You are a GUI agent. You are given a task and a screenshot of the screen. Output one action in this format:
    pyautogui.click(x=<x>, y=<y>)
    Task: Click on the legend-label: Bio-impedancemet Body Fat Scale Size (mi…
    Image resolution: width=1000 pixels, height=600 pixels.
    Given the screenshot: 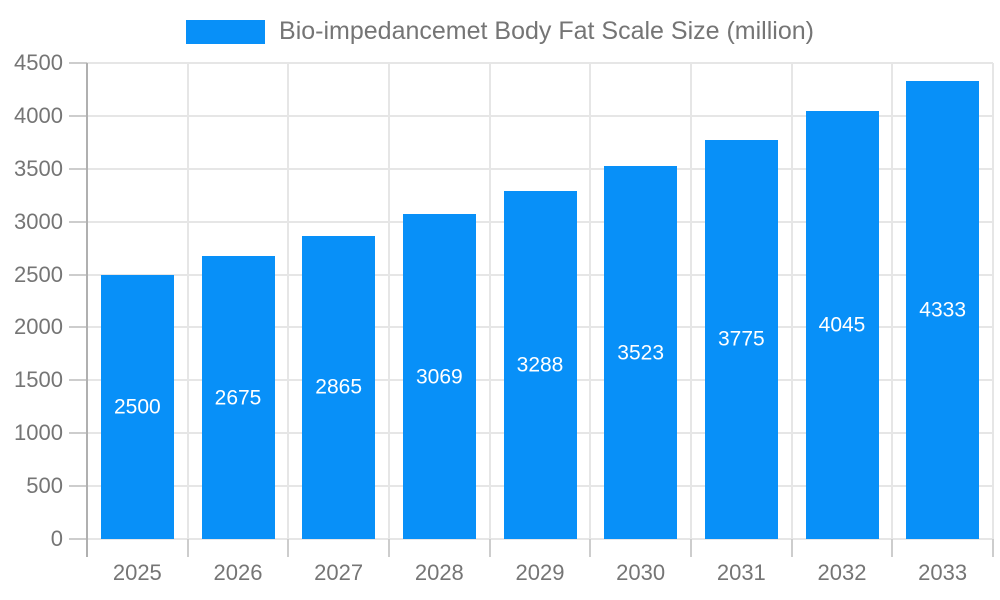 What is the action you would take?
    pyautogui.click(x=546, y=31)
    